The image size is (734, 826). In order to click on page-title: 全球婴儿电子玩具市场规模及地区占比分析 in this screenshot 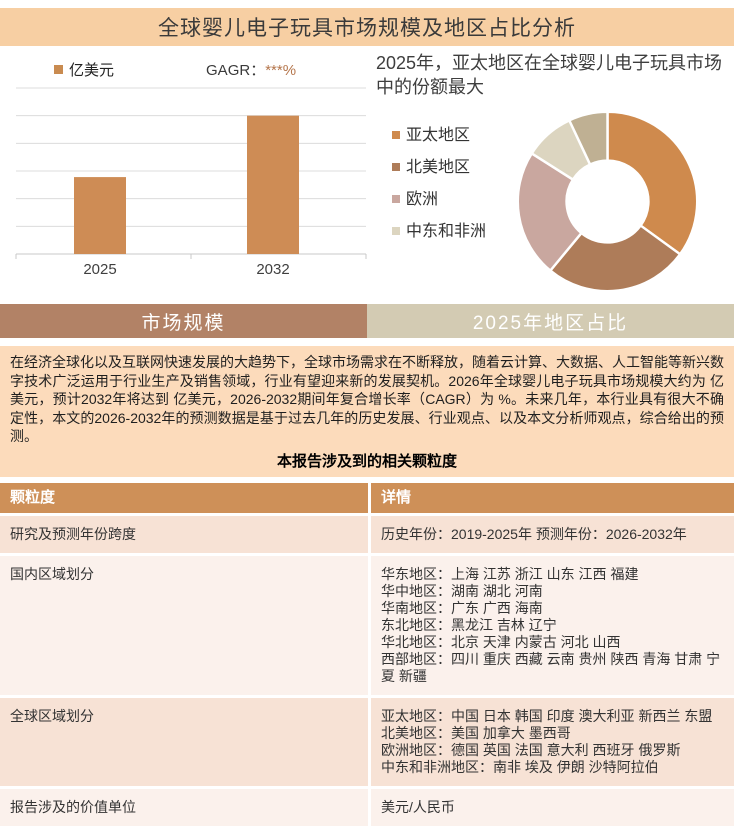, I will do `click(367, 28)`.